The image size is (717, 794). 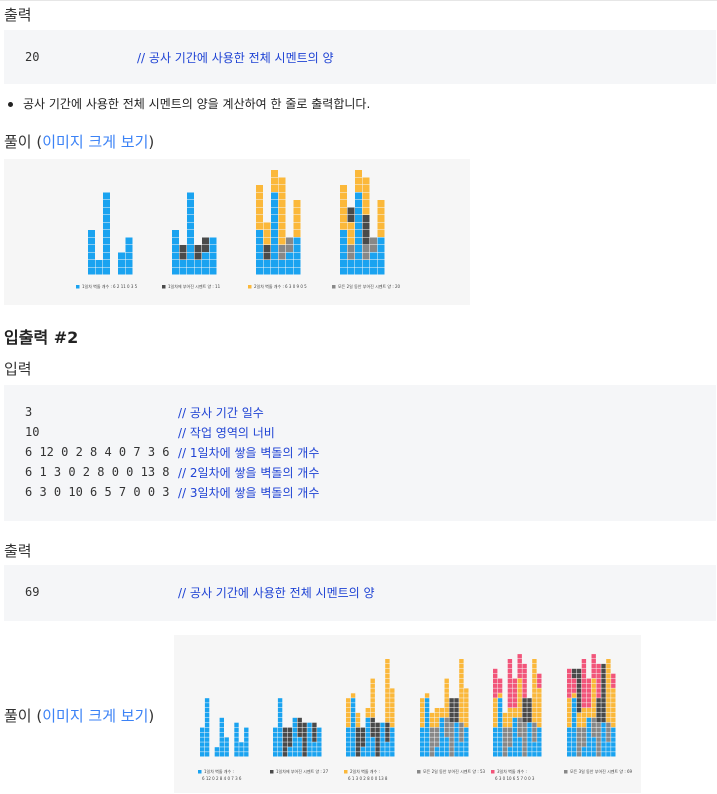 What do you see at coordinates (358, 0) in the screenshot?
I see `top-divider` at bounding box center [358, 0].